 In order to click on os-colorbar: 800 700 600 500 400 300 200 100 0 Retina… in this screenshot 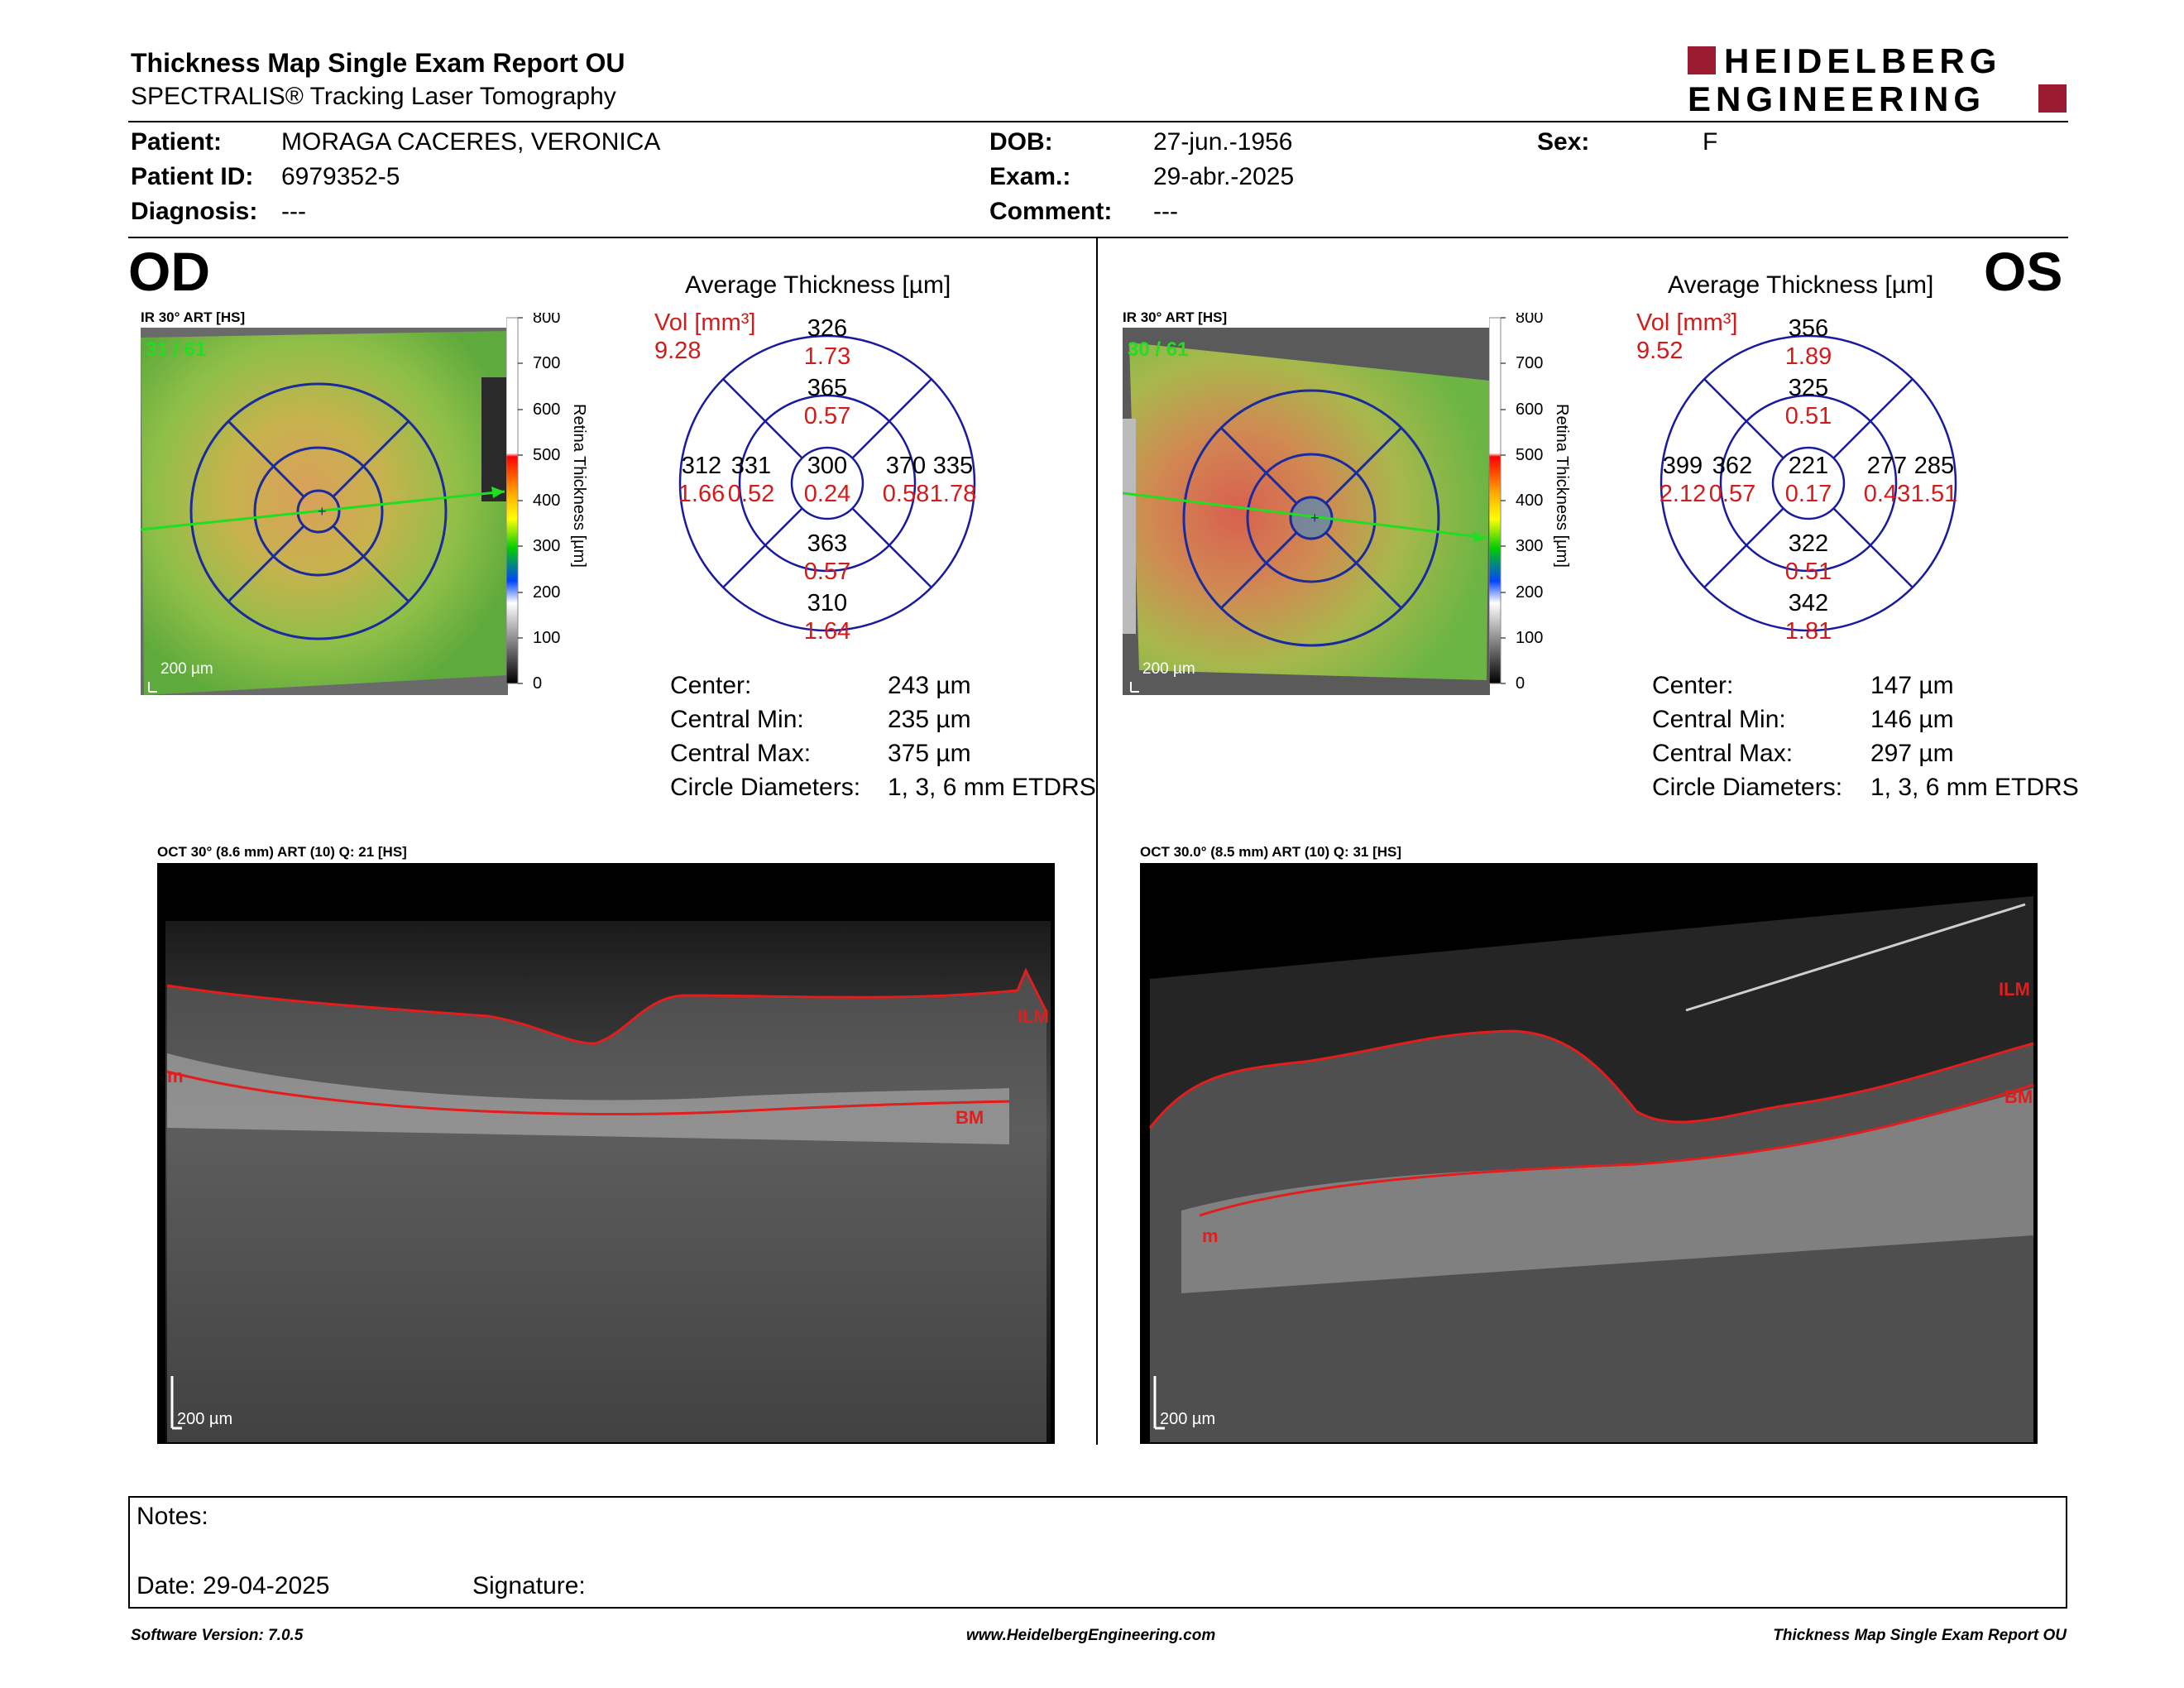, I will do `click(1530, 503)`.